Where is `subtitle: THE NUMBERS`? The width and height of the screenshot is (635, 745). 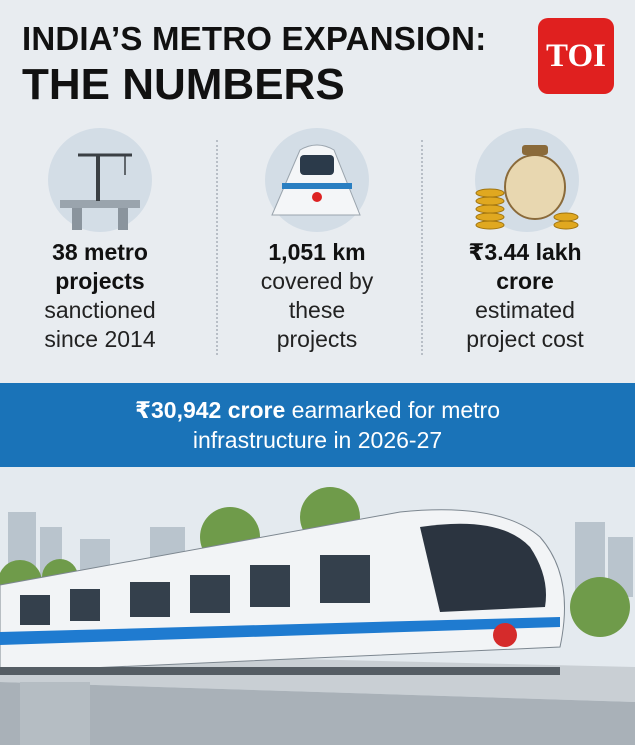 subtitle: THE NUMBERS is located at coordinates (183, 84).